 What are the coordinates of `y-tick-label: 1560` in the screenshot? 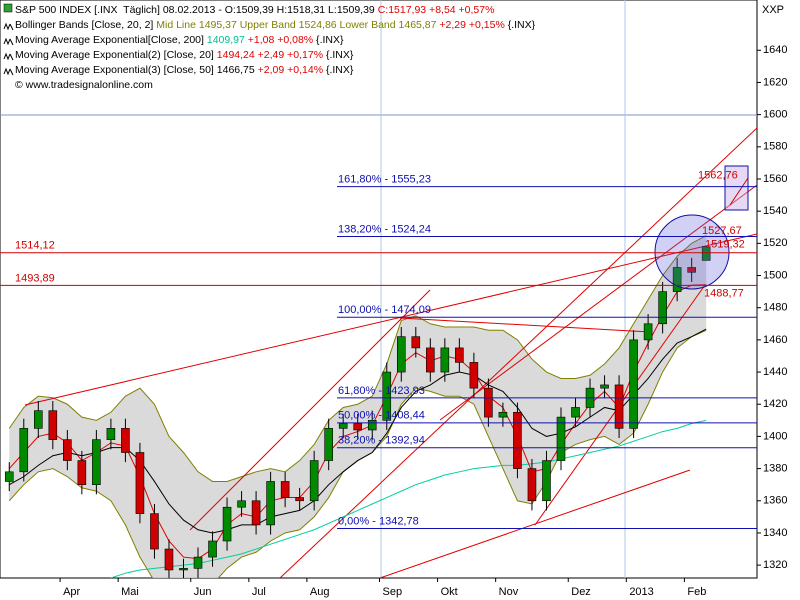 It's located at (775, 179).